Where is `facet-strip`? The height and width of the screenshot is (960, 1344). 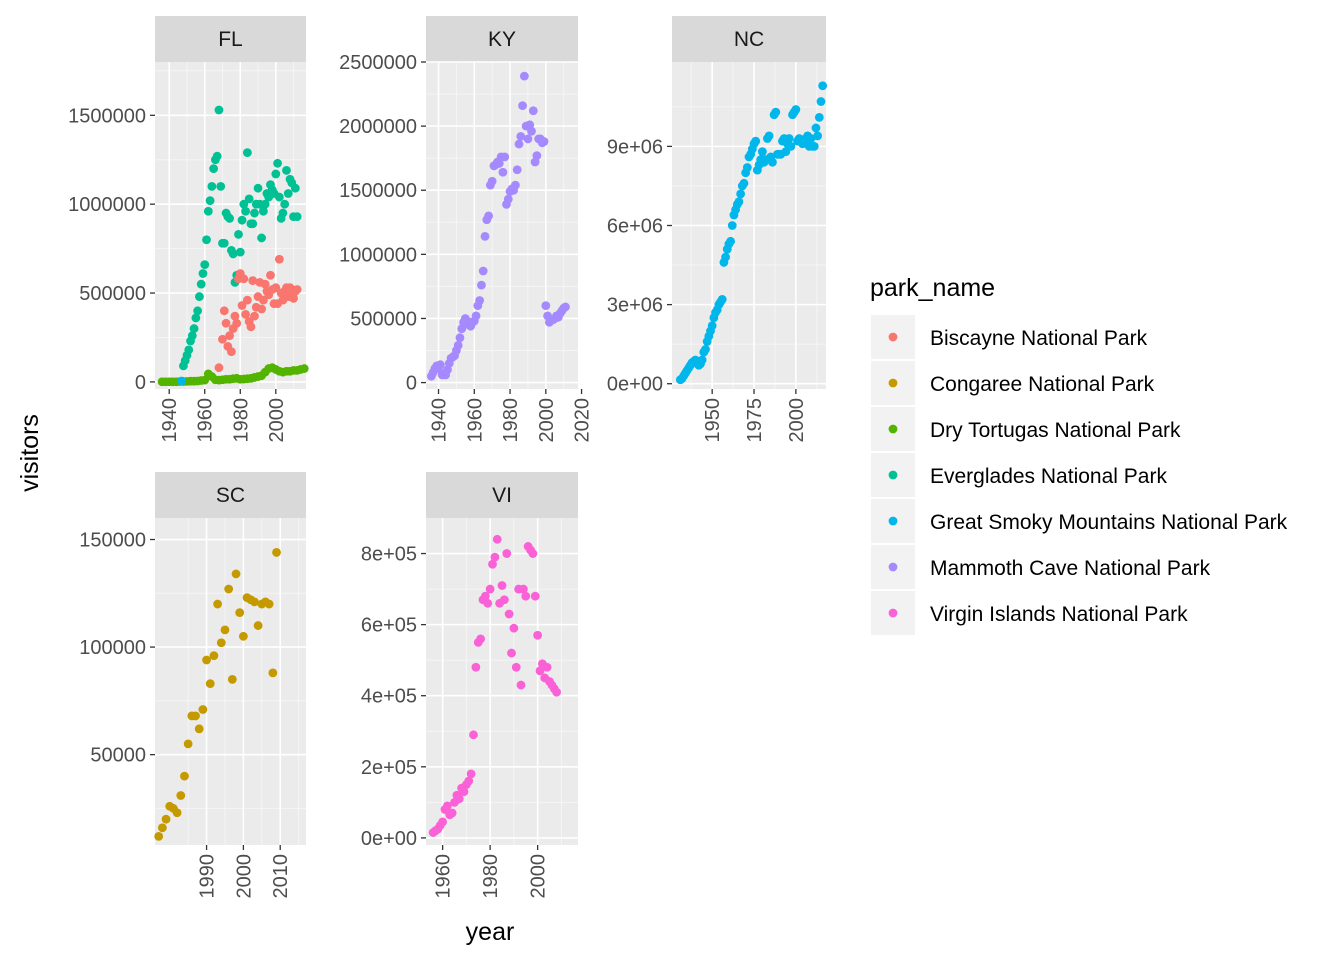 facet-strip is located at coordinates (230, 39).